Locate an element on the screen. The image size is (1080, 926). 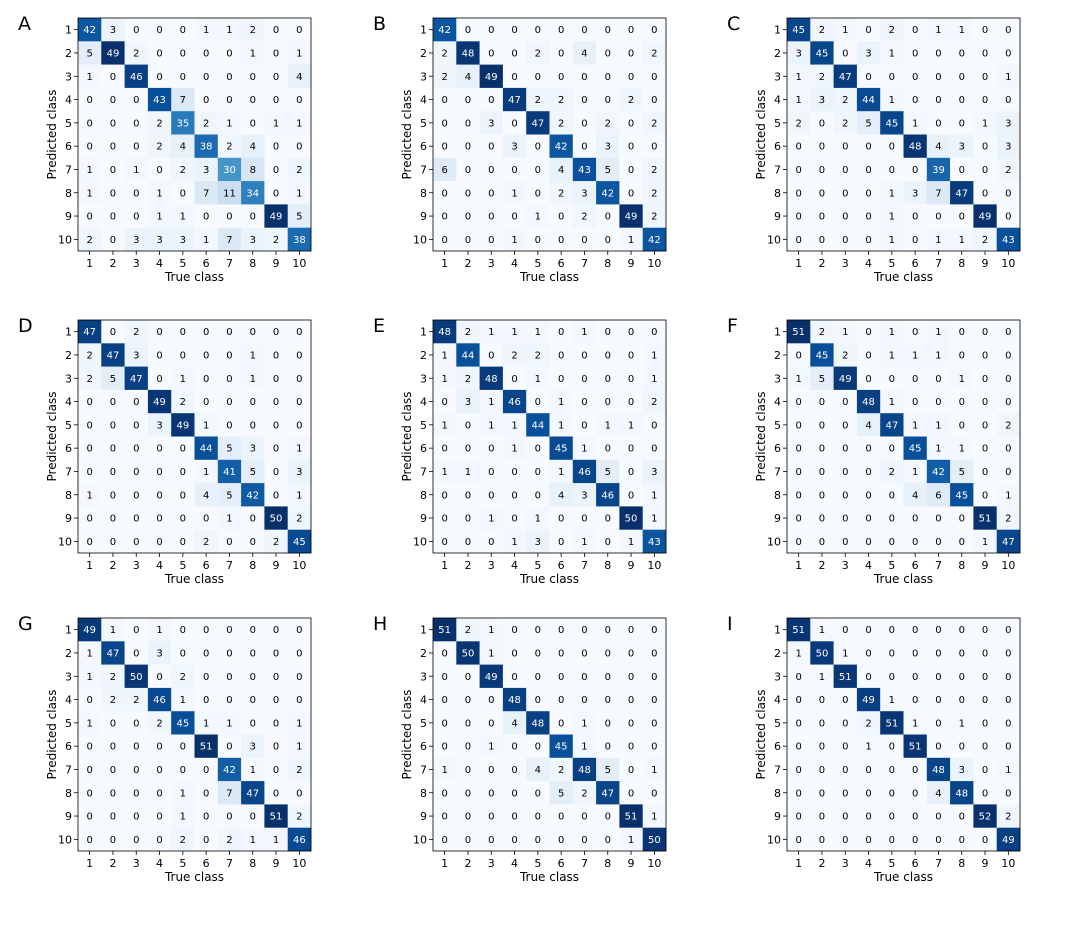
cell-label-a-1-10: 0 is located at coordinates (299, 30).